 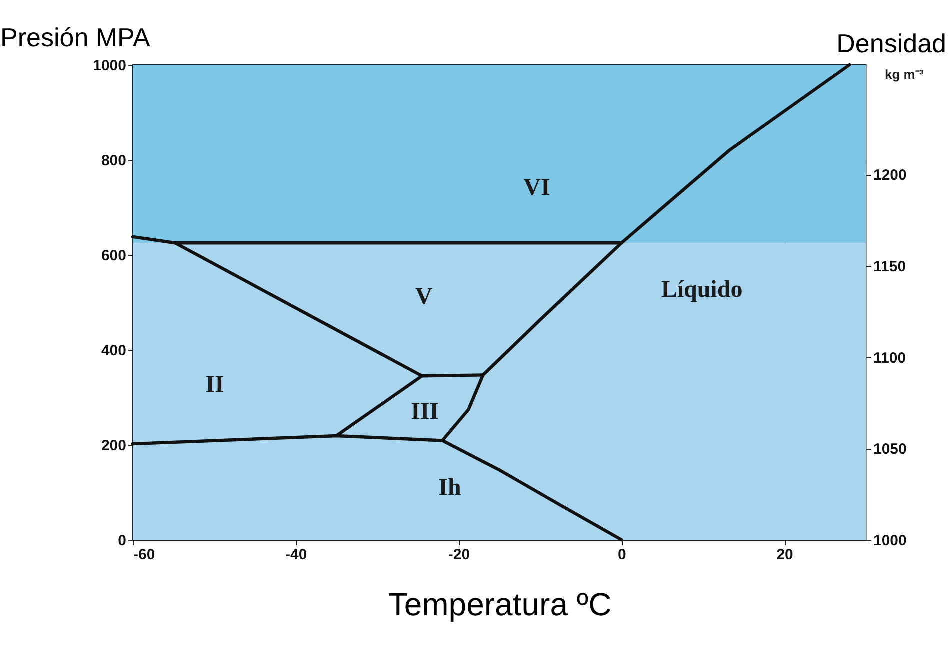 I want to click on y-tick-label: 400, so click(x=113, y=351).